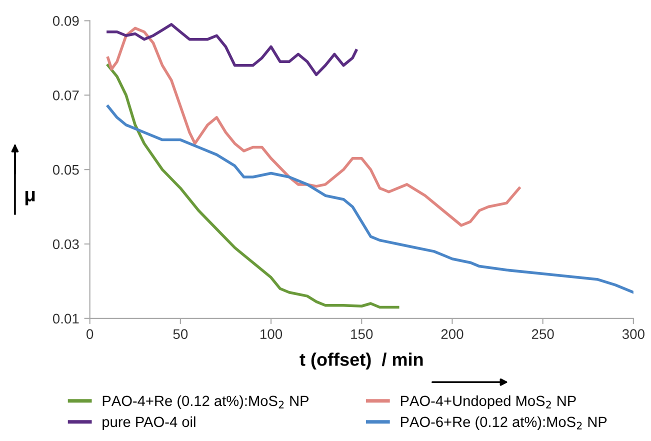 This screenshot has height=441, width=651. I want to click on legend-label: pure PAO-4 oil, so click(149, 423).